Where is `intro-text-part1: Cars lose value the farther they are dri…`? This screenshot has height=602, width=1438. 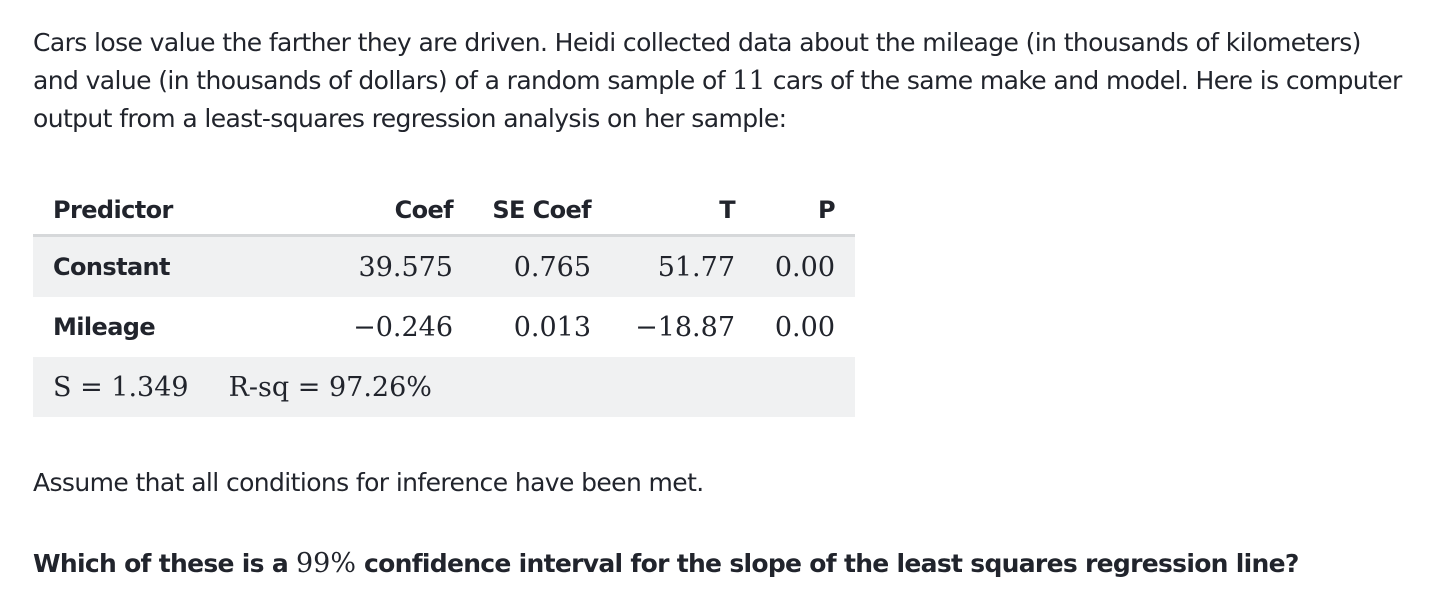
intro-text-part1: Cars lose value the farther they are dri… is located at coordinates (697, 61).